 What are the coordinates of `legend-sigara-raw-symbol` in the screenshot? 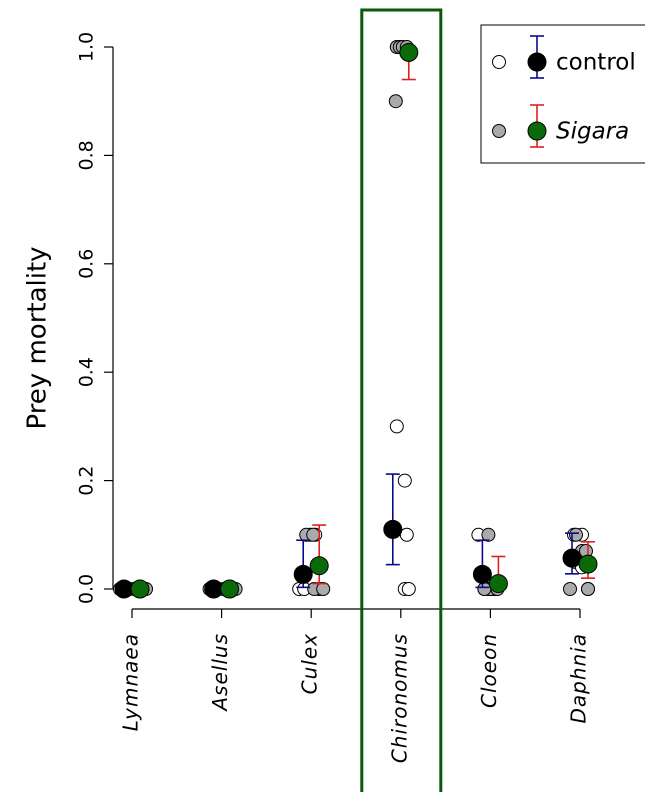 It's located at (499, 131).